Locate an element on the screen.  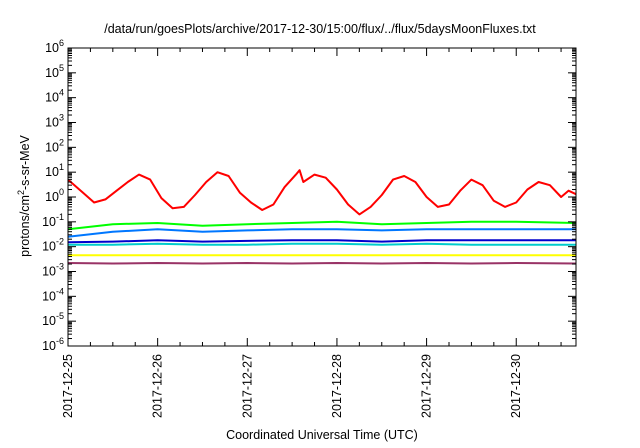
y-tick-label: 10⁻¹ is located at coordinates (53, 220).